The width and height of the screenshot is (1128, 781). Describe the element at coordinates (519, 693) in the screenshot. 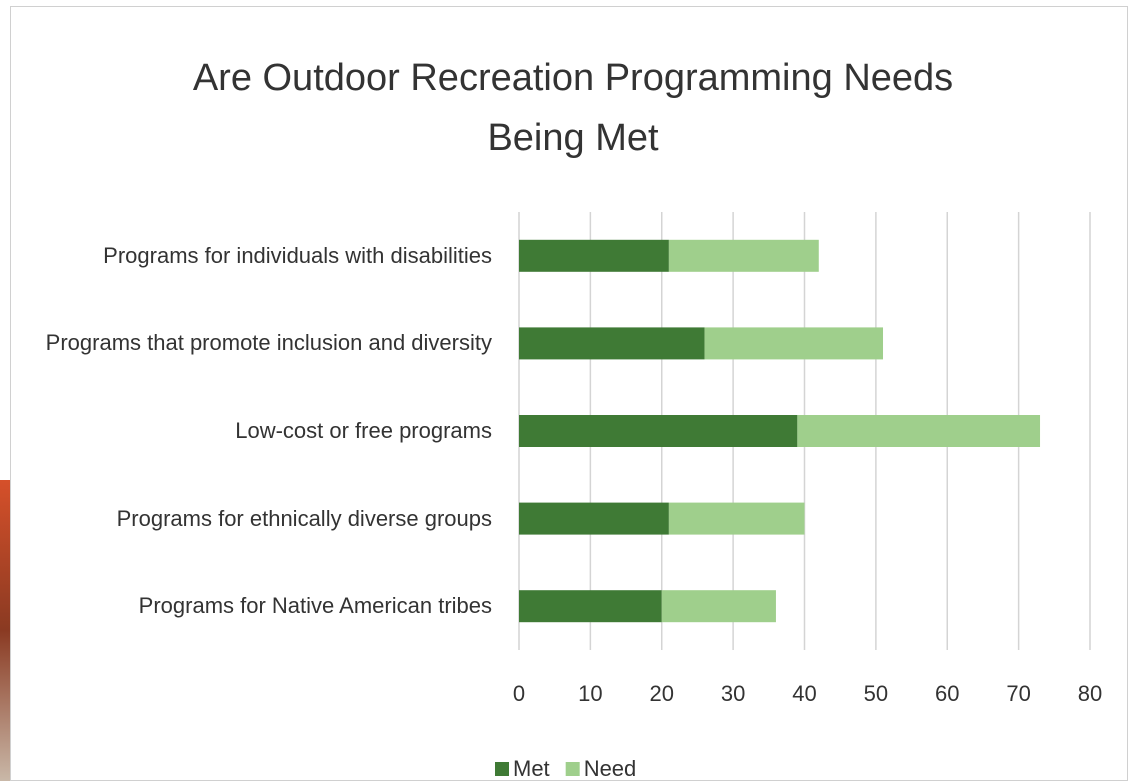

I see `x-tick-label: 0` at that location.